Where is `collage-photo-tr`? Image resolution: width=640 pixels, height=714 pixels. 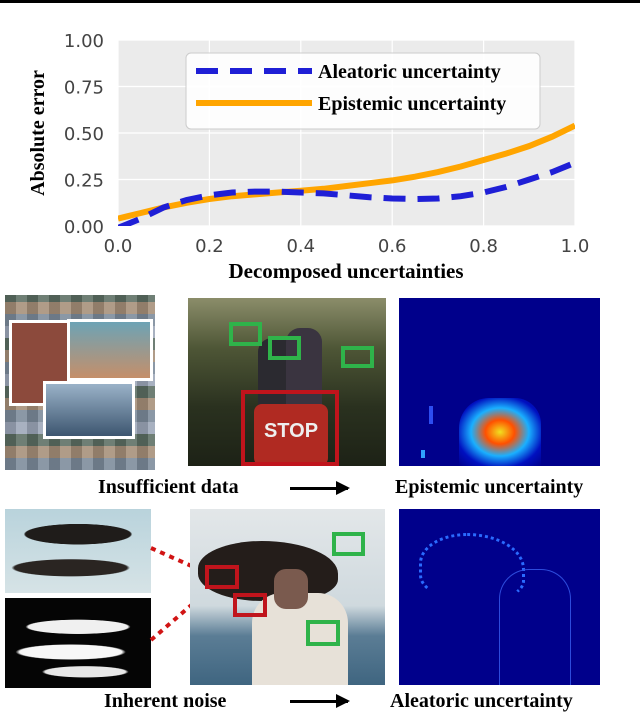
collage-photo-tr is located at coordinates (110, 350).